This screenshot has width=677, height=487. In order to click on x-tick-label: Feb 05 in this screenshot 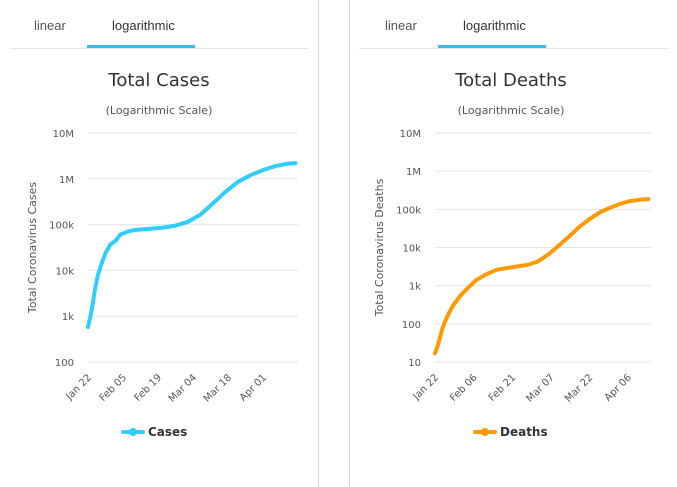, I will do `click(114, 388)`.